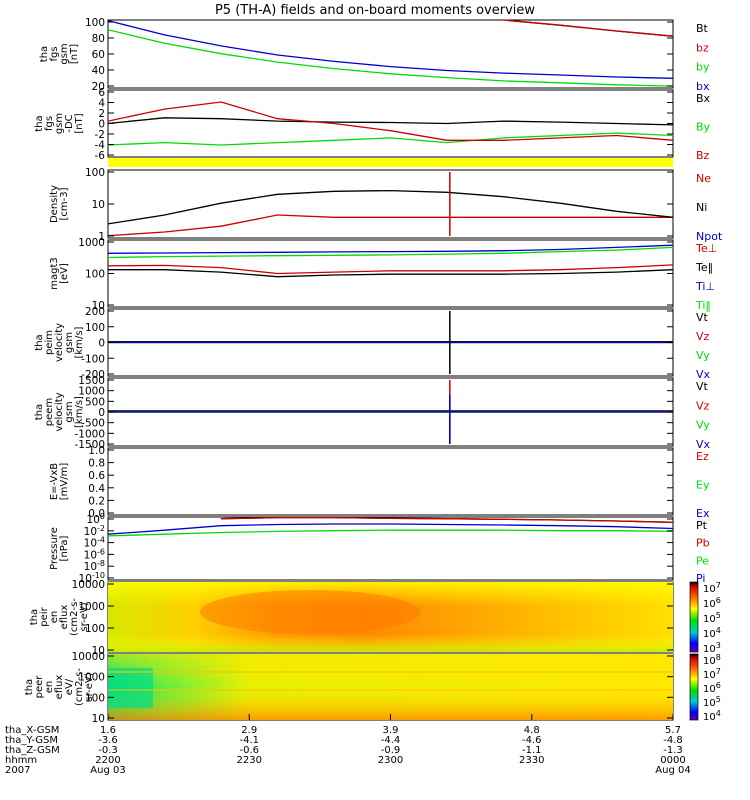  Describe the element at coordinates (705, 286) in the screenshot. I see `legend-Ti⊥: Ti⊥` at that location.